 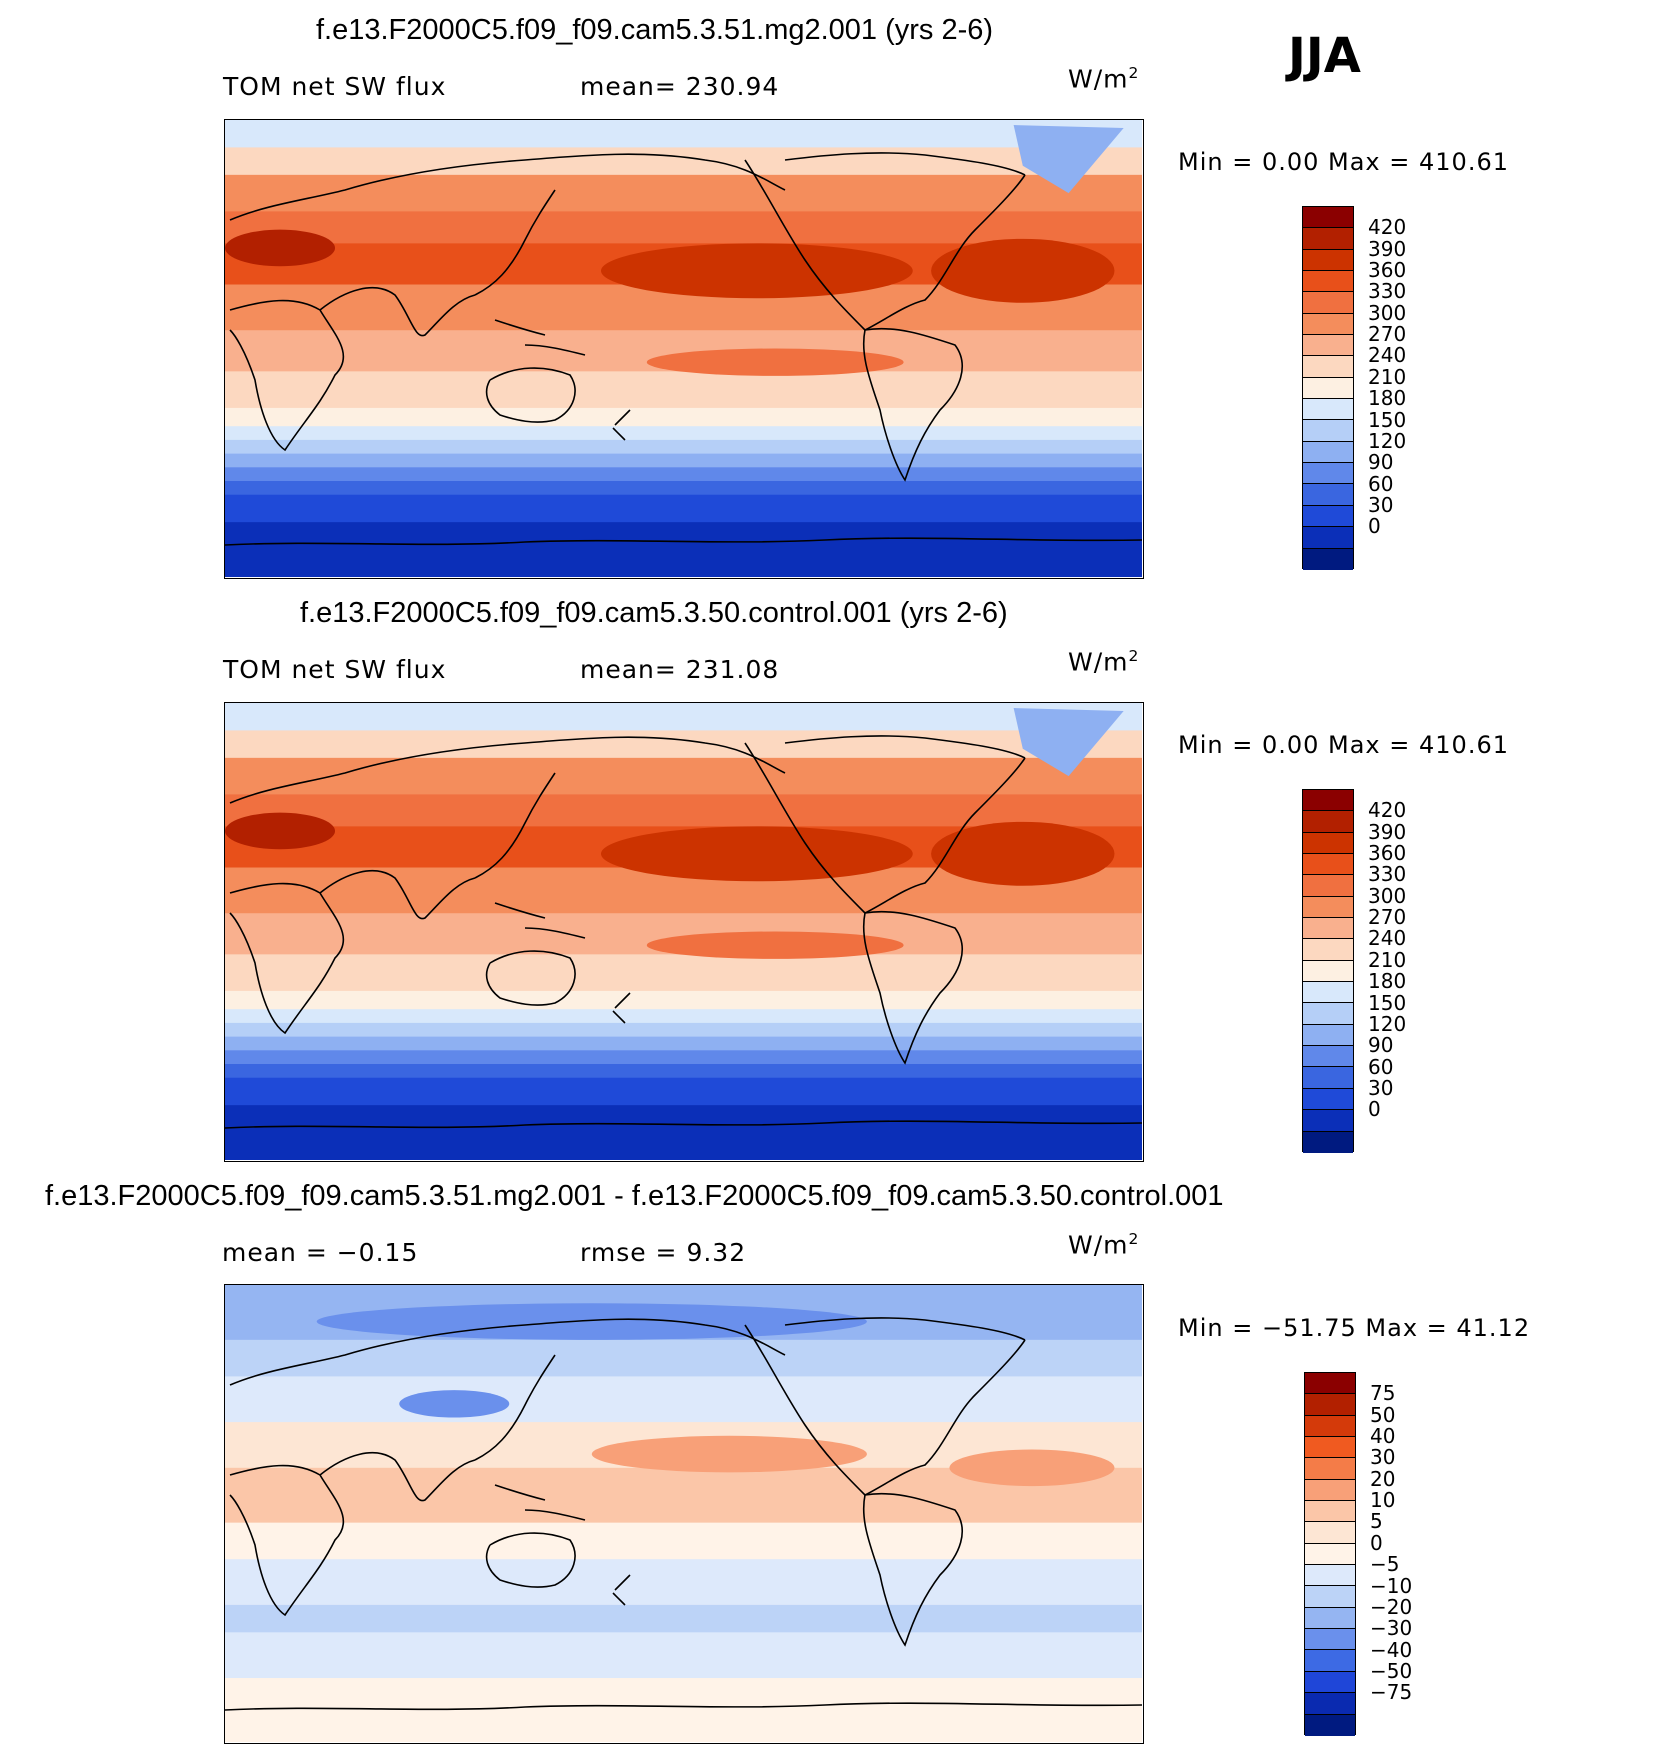 What do you see at coordinates (1328, 971) in the screenshot?
I see `panel-2-colorbar` at bounding box center [1328, 971].